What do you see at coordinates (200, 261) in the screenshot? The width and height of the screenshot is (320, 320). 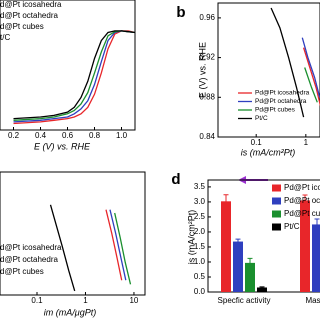 I see `y-tick-label: 1.0` at bounding box center [200, 261].